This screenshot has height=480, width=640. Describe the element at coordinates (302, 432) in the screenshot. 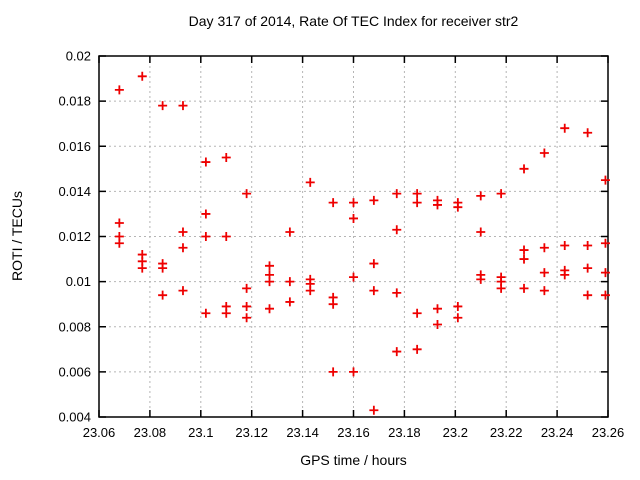

I see `x-tick-label: 23.14` at that location.